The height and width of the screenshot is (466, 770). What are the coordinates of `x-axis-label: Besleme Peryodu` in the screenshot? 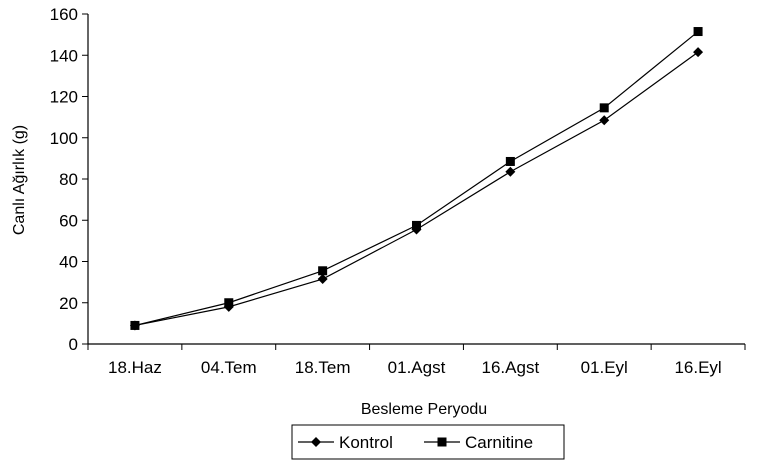 It's located at (424, 409).